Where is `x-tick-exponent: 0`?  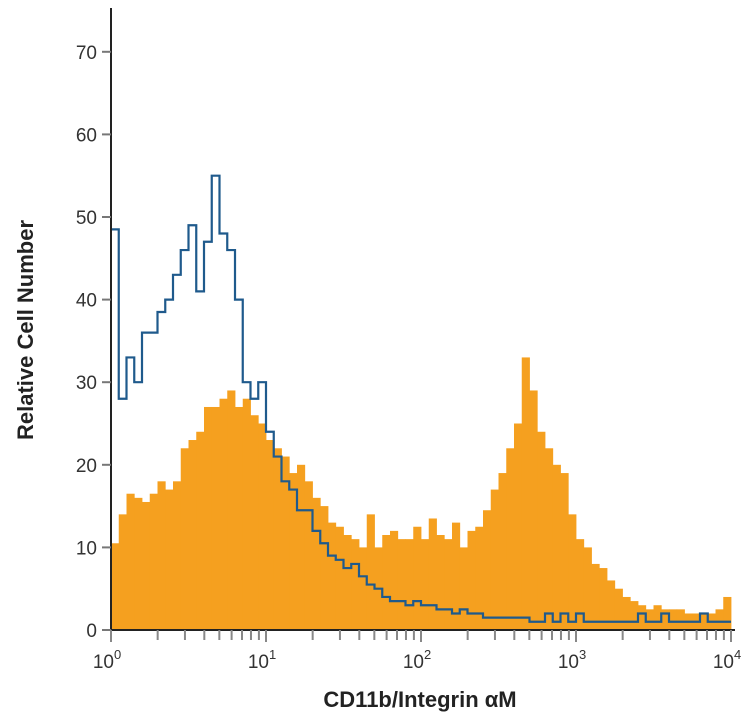
x-tick-exponent: 0 is located at coordinates (117, 654).